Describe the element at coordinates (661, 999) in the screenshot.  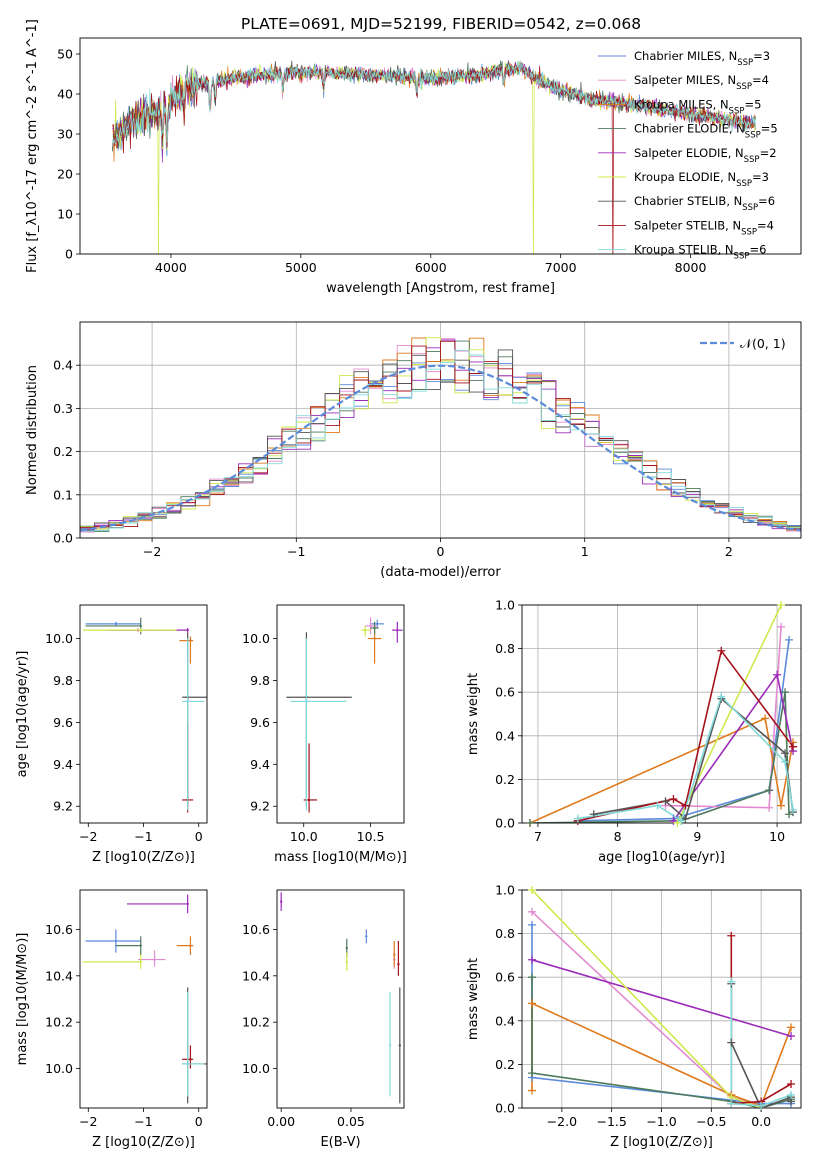
I see `weight_vs_Z-plot-area` at that location.